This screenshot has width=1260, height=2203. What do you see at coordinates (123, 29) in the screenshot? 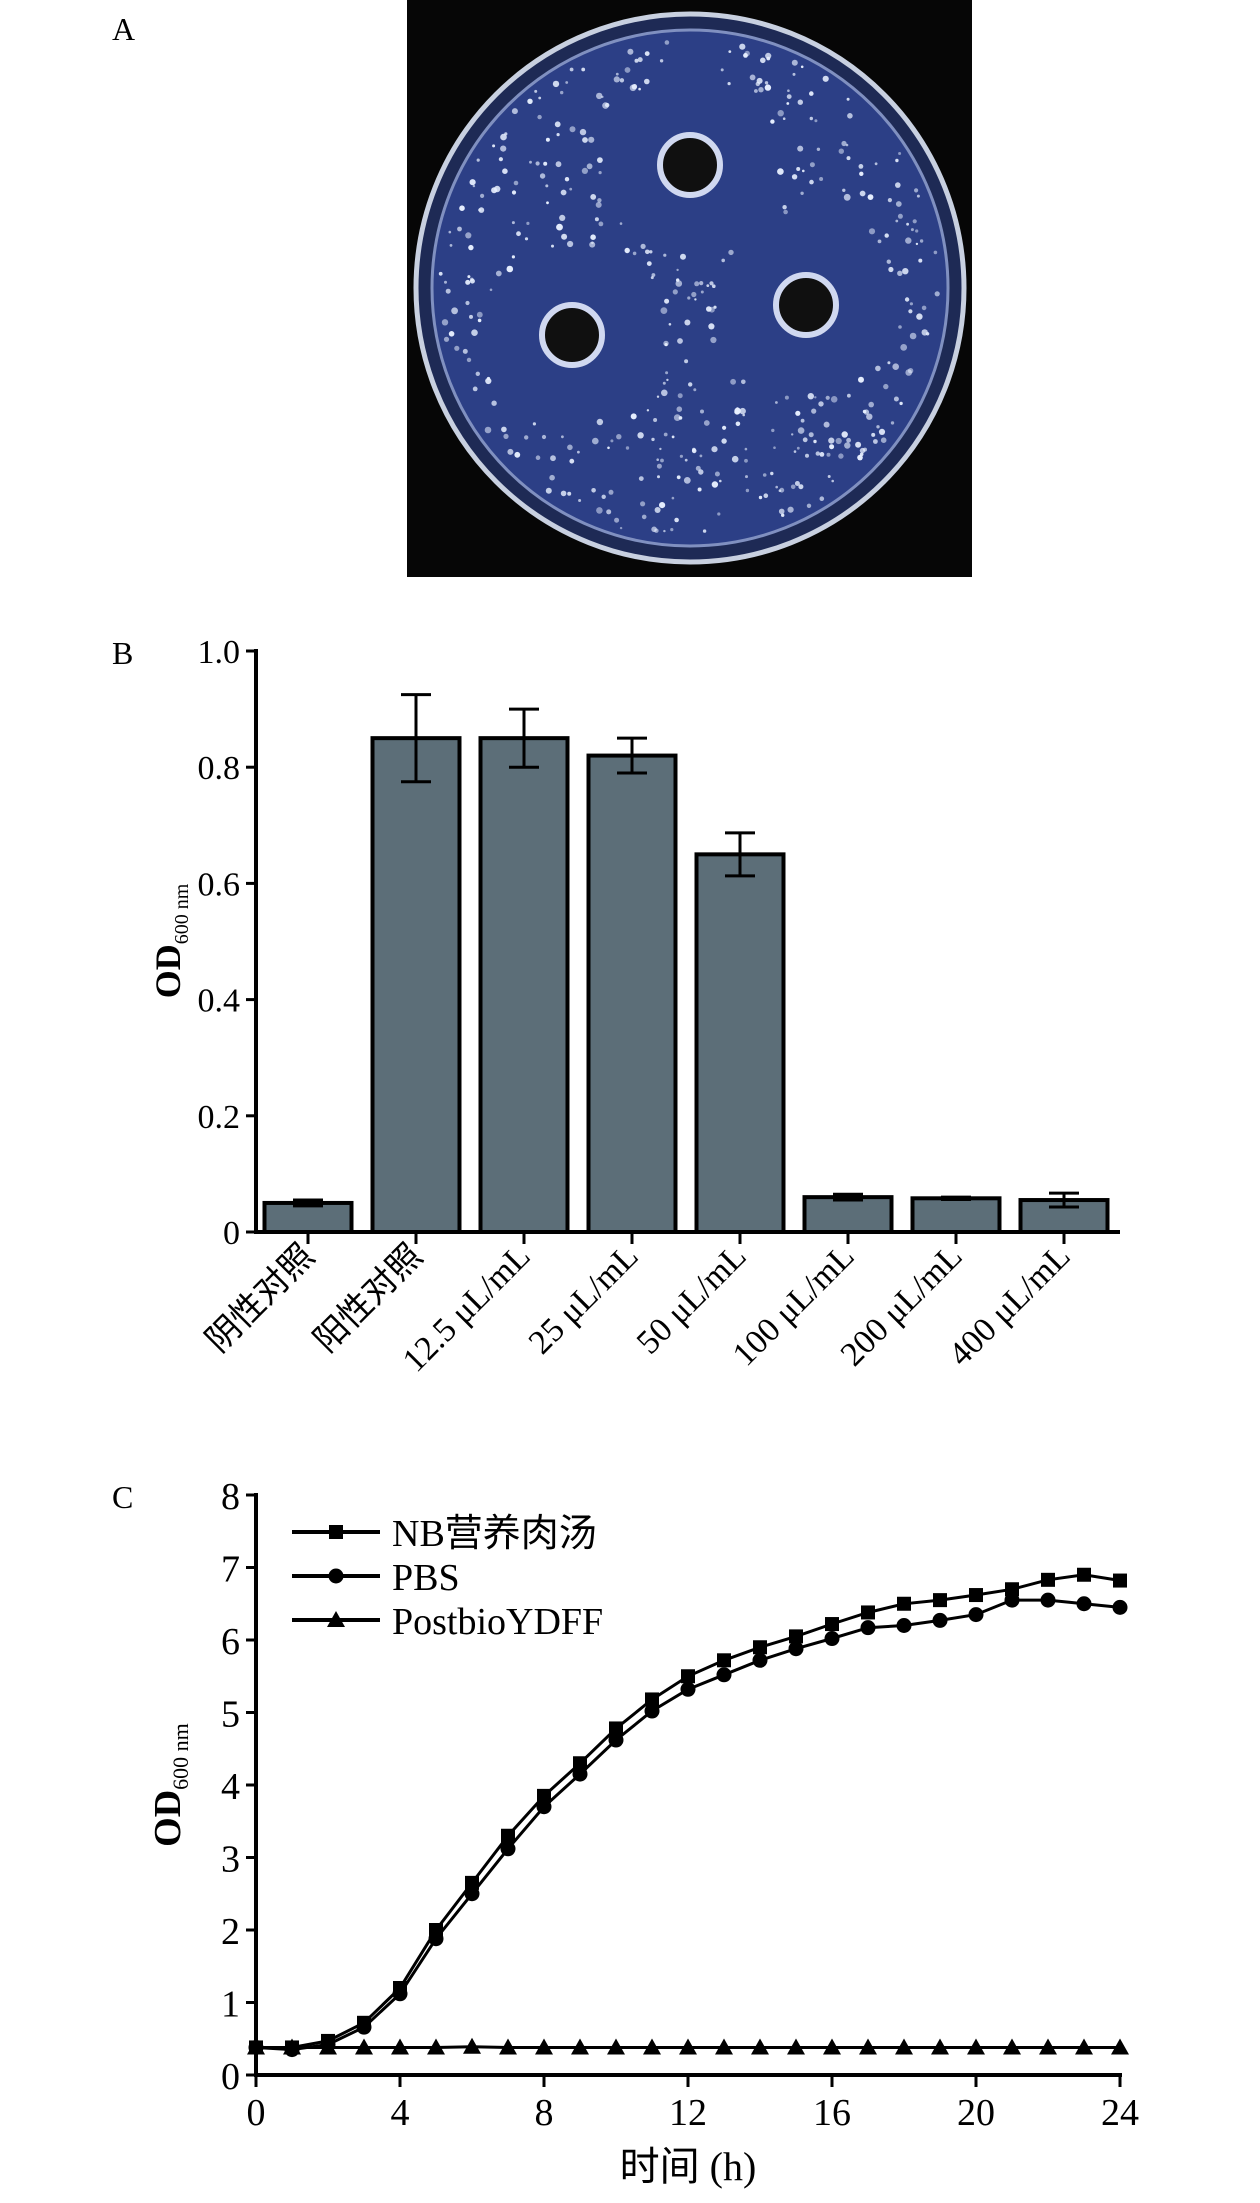
I see `panel-label-a: A` at bounding box center [123, 29].